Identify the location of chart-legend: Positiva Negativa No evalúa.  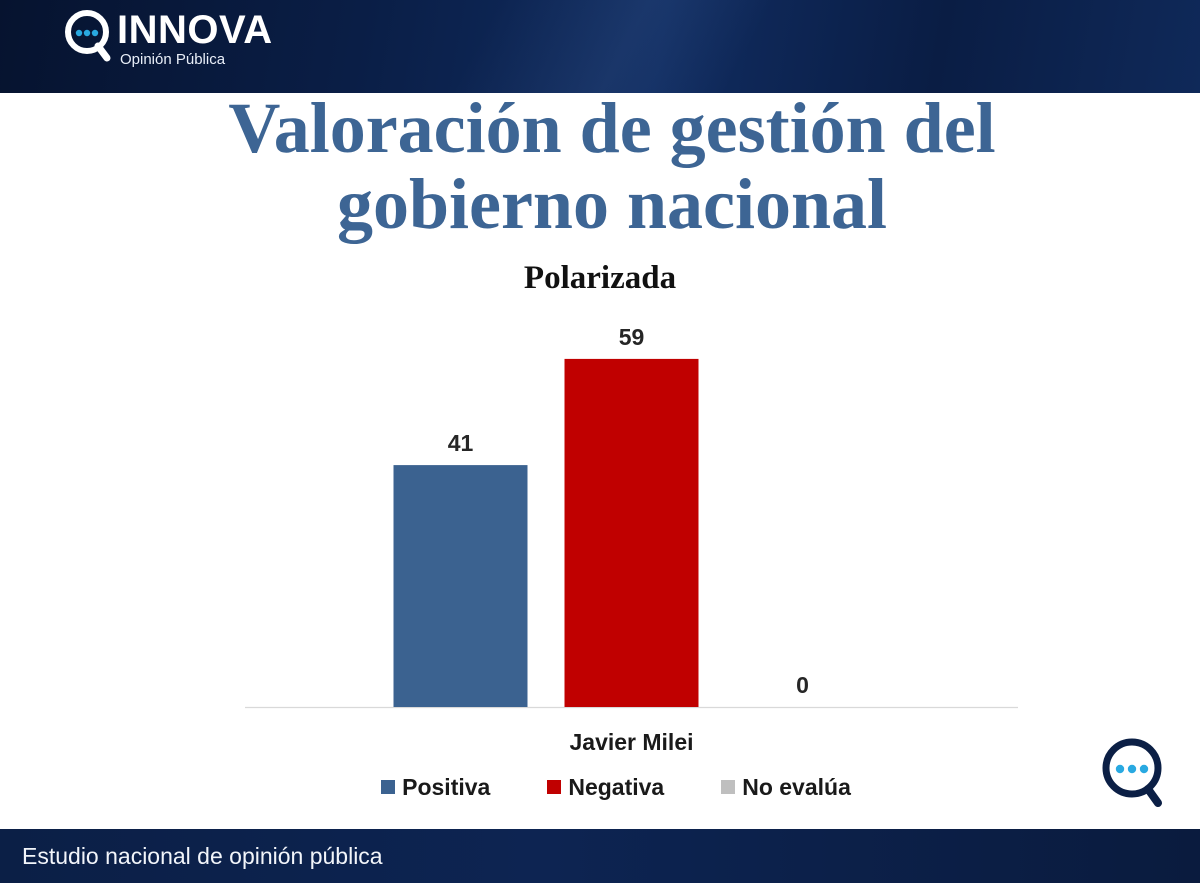
(616, 787).